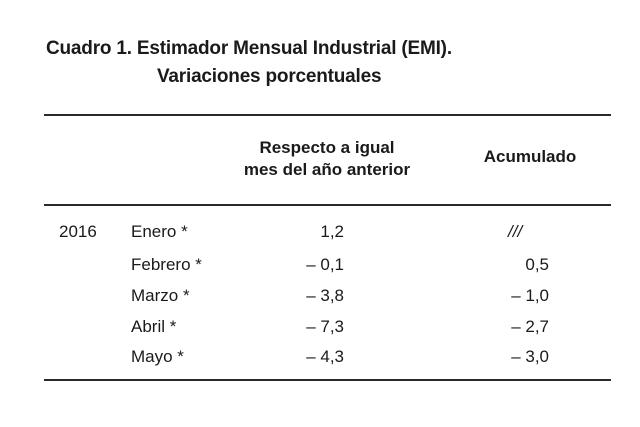  I want to click on table-row: 2016 Enero * 1,2 ///, so click(320, 232).